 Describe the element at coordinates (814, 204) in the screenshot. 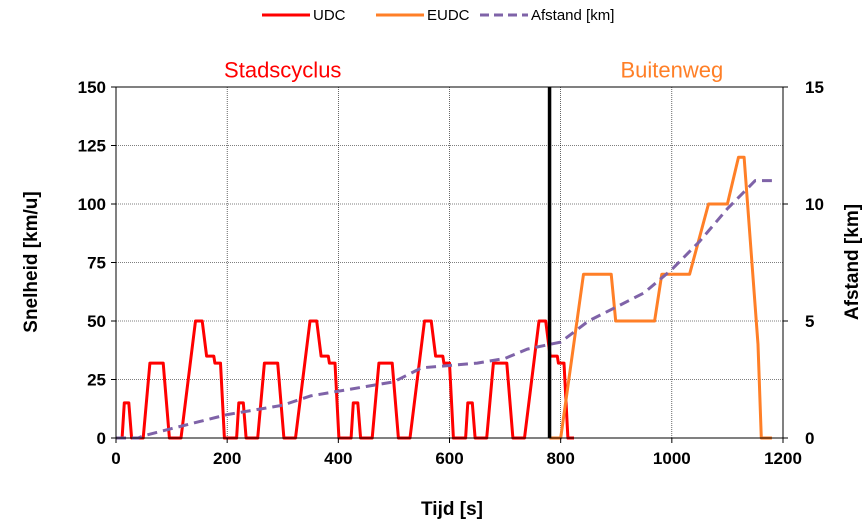

I see `y2-tick-label: 10` at that location.